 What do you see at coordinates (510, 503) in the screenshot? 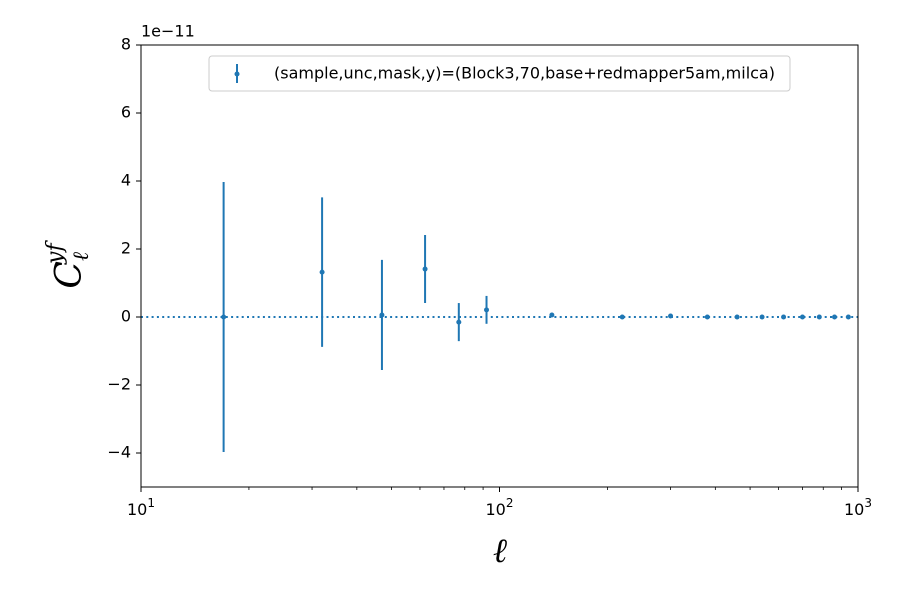
I see `x-tick-exponent: 2` at bounding box center [510, 503].